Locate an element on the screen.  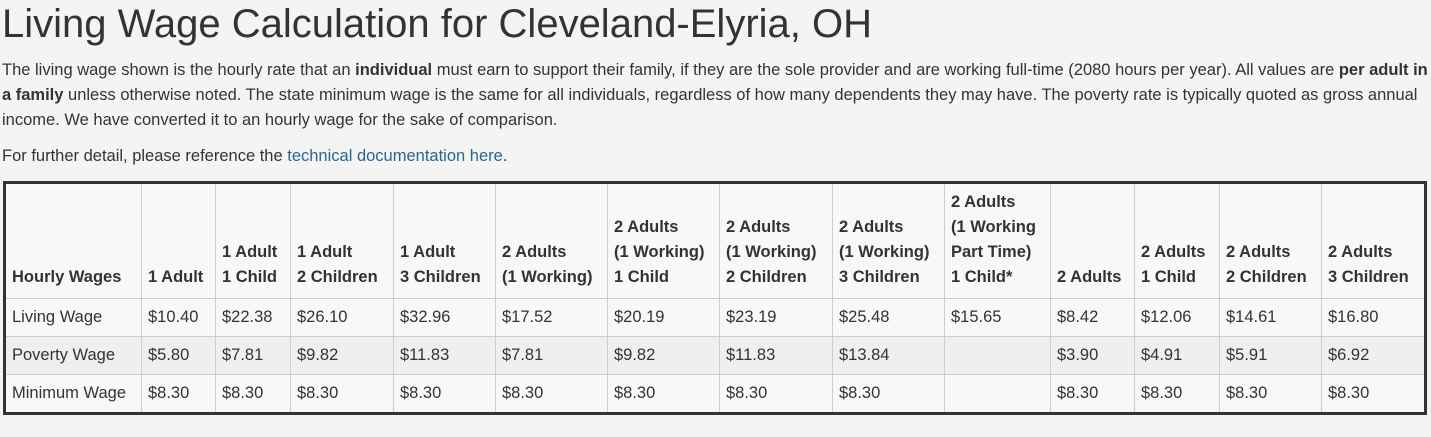
row-label: Living Wage is located at coordinates (73, 317).